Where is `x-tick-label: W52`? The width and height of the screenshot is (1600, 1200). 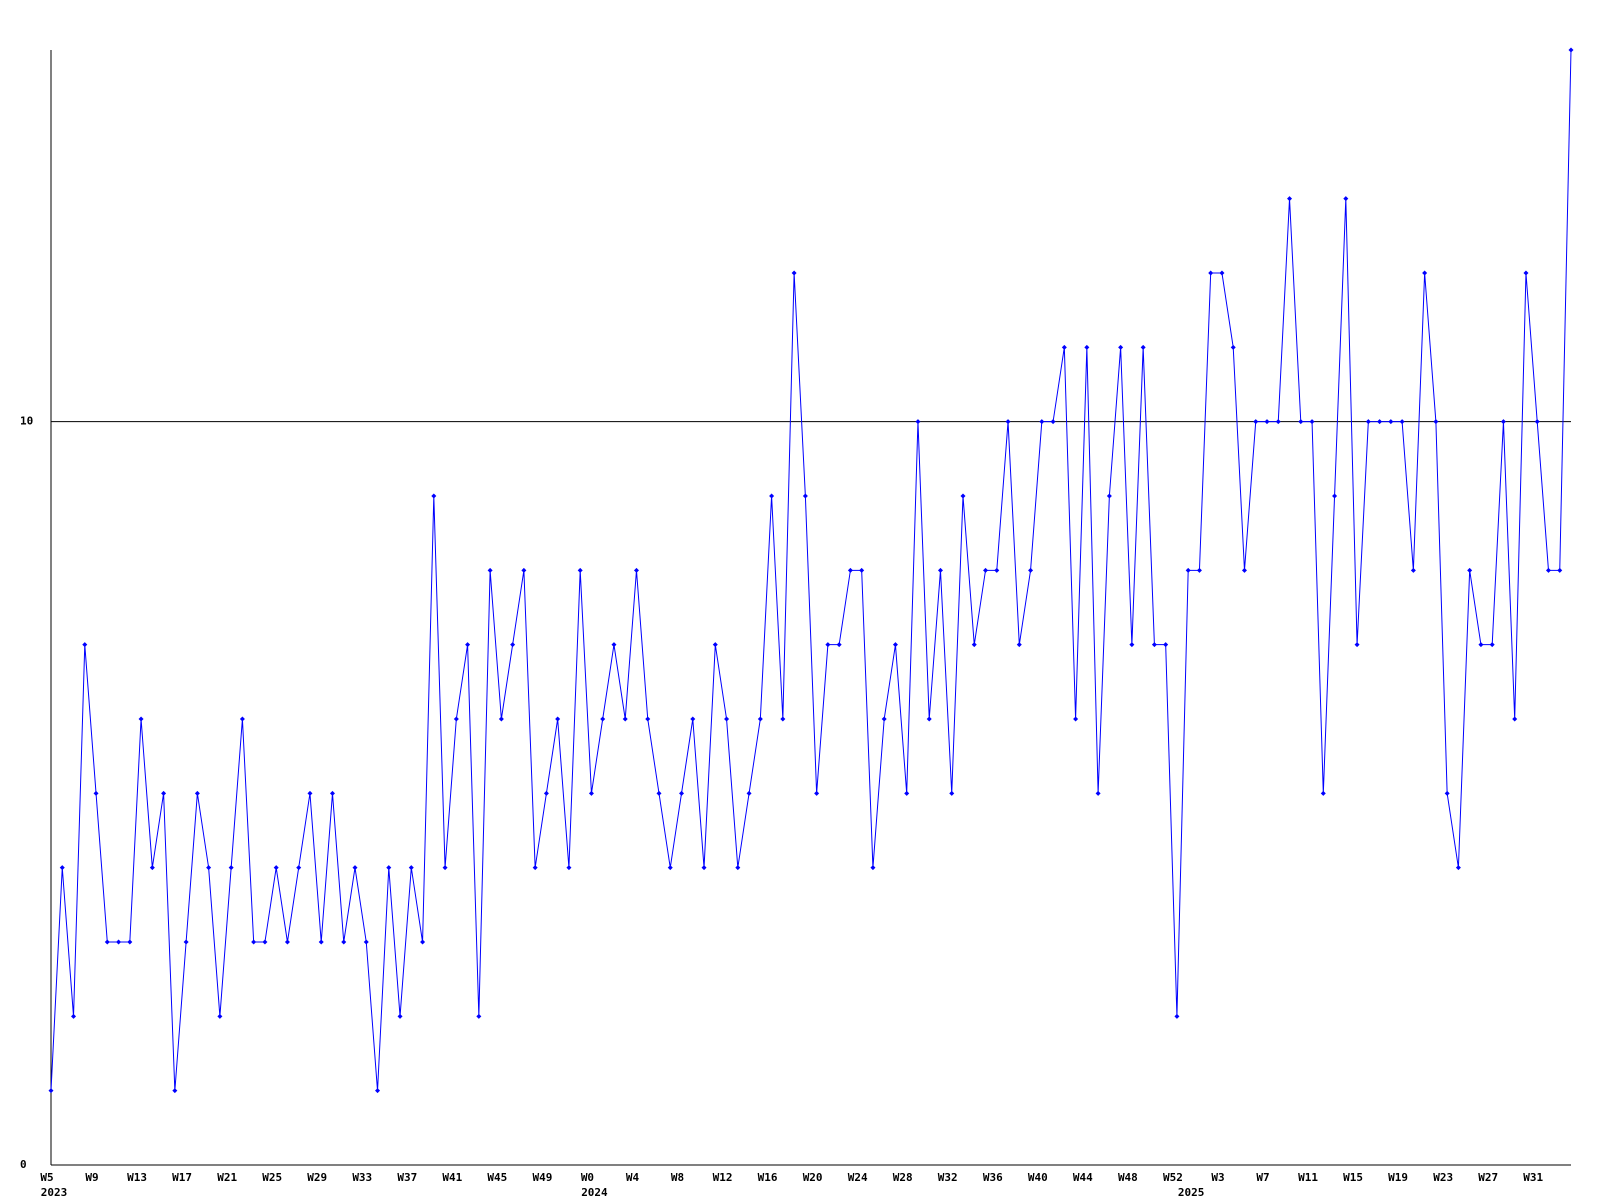 x-tick-label: W52 is located at coordinates (1173, 1177).